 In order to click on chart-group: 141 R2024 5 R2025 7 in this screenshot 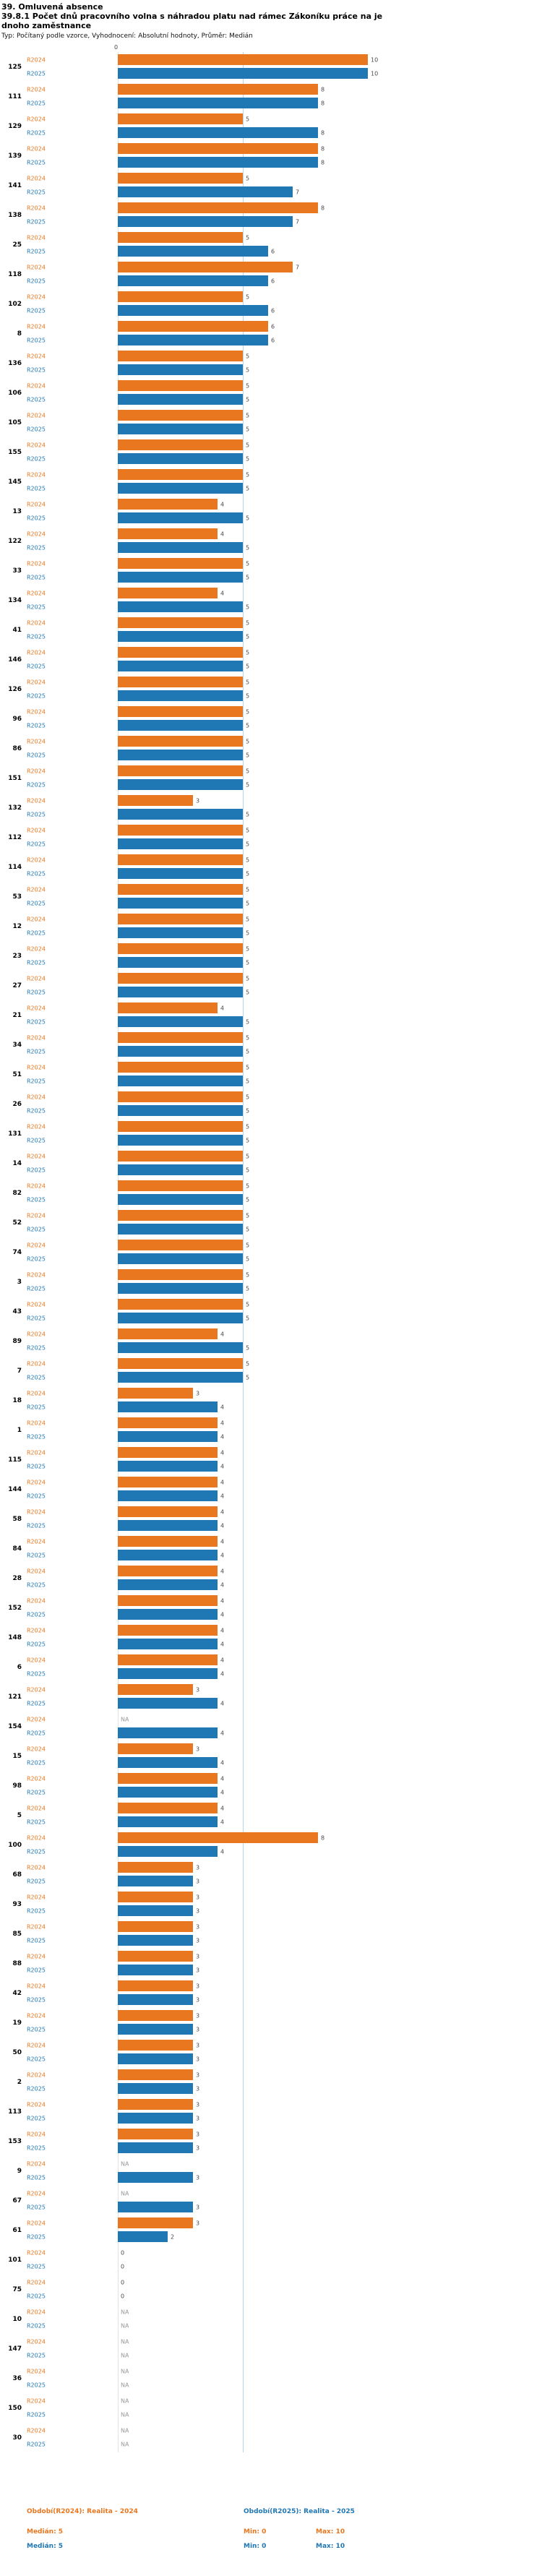, I will do `click(271, 186)`.